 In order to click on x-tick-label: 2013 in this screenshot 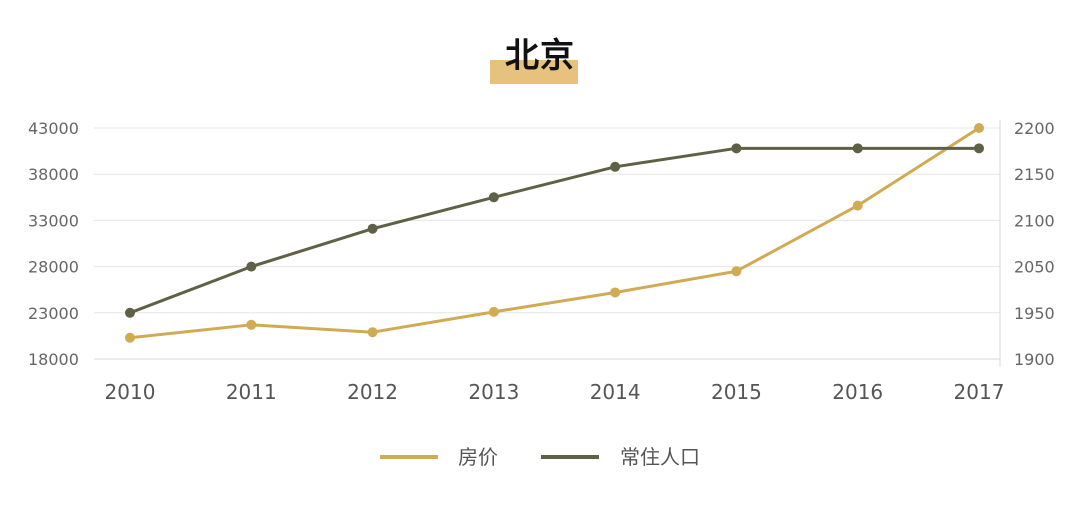, I will do `click(493, 392)`.